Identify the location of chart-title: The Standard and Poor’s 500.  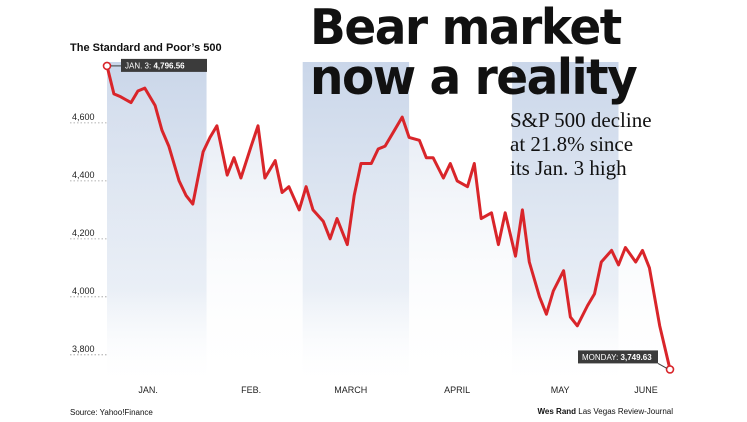
(146, 48).